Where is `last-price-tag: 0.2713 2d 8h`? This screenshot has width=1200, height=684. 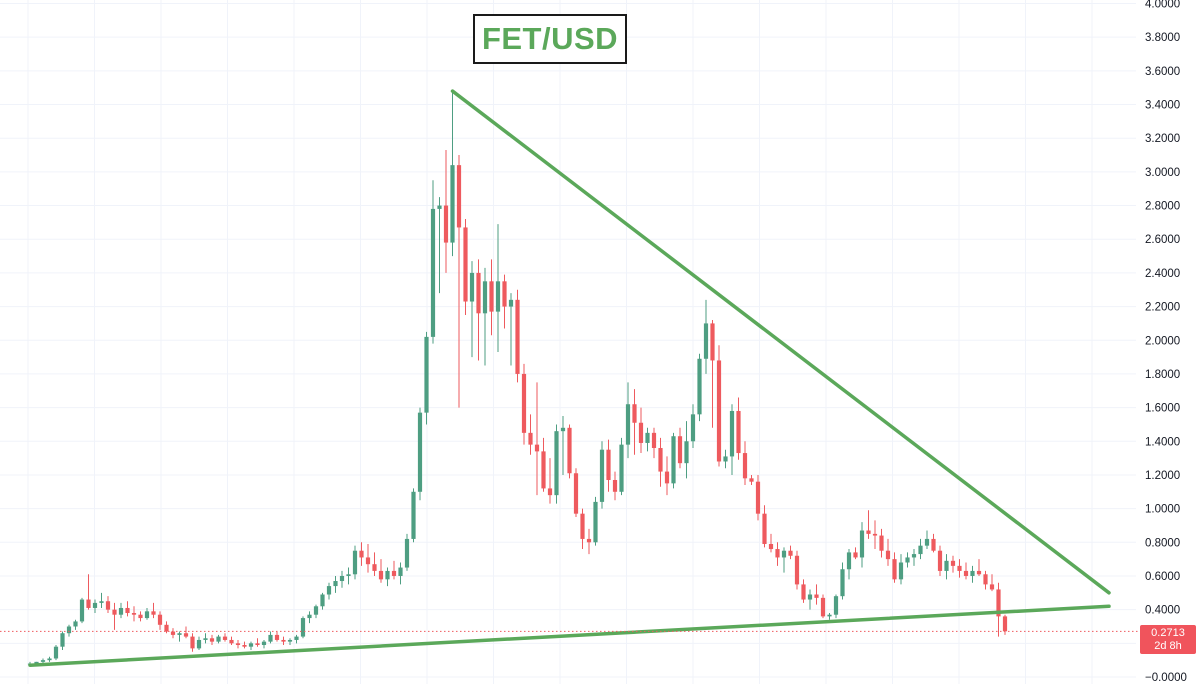
last-price-tag: 0.2713 2d 8h is located at coordinates (1168, 639).